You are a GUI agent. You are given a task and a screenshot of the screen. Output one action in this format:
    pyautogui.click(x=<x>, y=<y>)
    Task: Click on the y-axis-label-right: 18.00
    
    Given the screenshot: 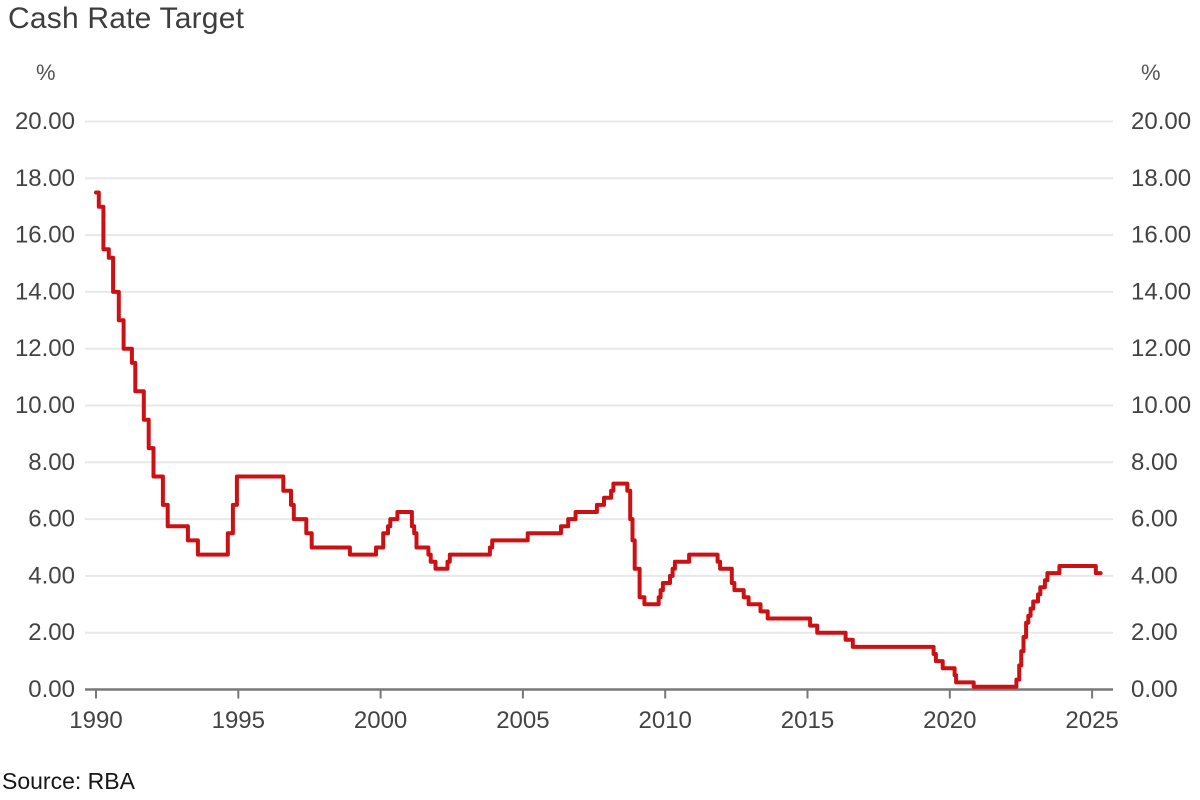 What is the action you would take?
    pyautogui.click(x=1161, y=178)
    